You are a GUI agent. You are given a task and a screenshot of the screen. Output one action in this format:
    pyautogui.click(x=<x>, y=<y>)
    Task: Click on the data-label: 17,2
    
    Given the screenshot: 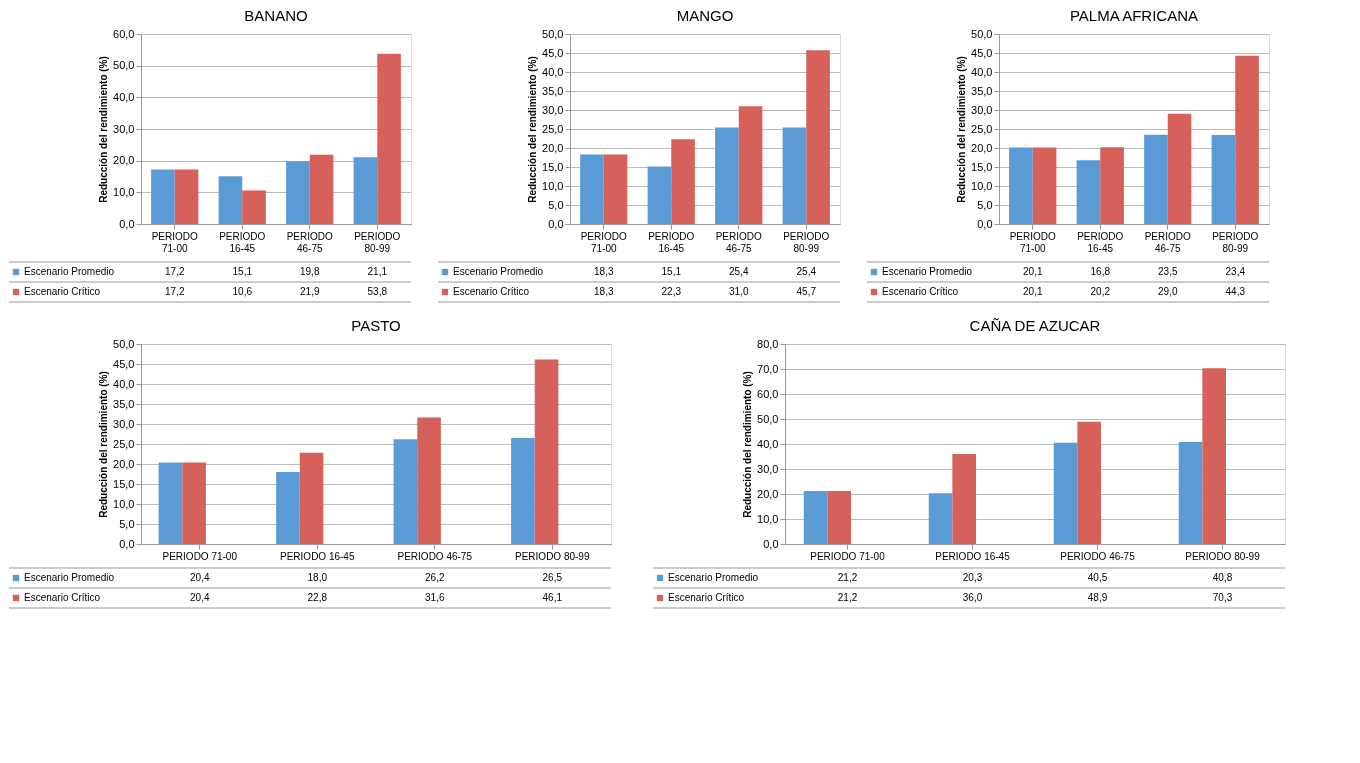 What is the action you would take?
    pyautogui.click(x=175, y=291)
    